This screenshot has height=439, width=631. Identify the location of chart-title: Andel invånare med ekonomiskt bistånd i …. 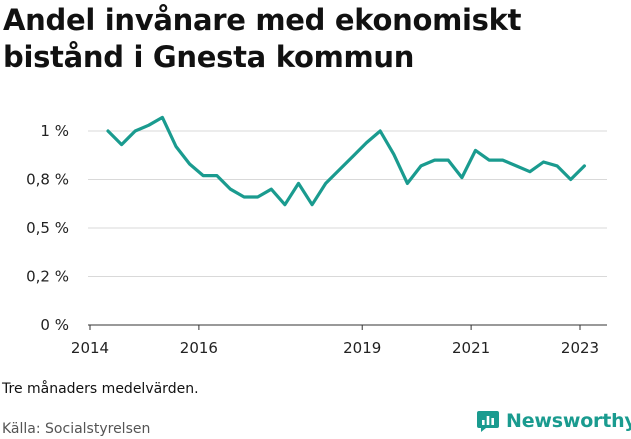
(262, 38).